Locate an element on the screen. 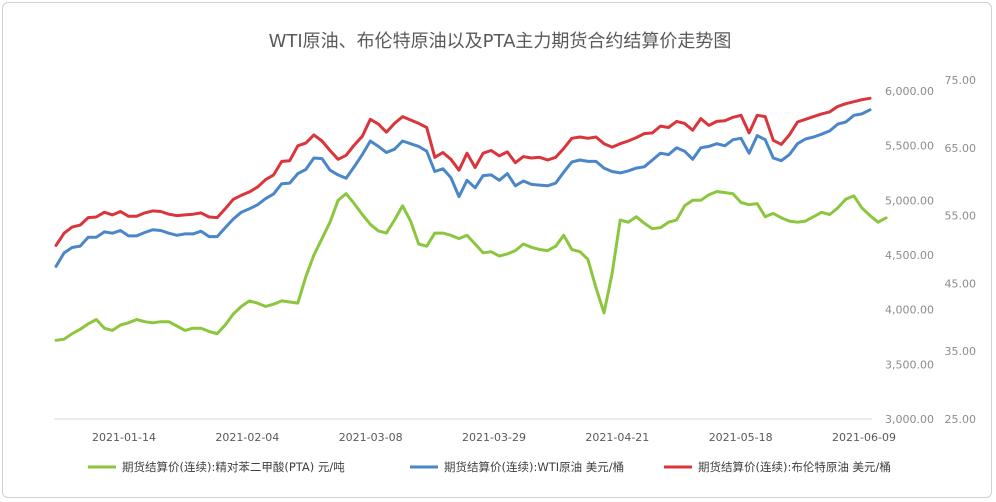 The image size is (996, 502). y-right-tick-label: 65.00 is located at coordinates (961, 148).